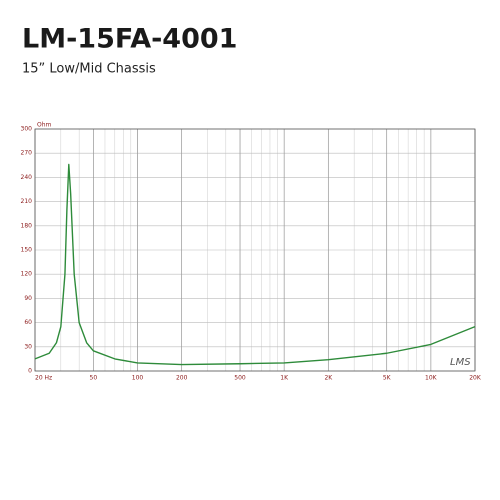  Describe the element at coordinates (27, 153) in the screenshot. I see `y-tick-label: 270` at that location.